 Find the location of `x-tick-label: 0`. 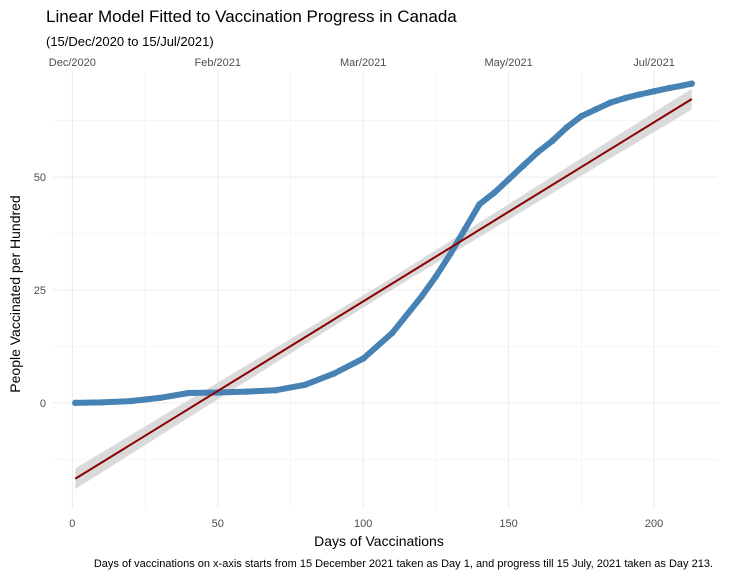

x-tick-label: 0 is located at coordinates (72, 524).